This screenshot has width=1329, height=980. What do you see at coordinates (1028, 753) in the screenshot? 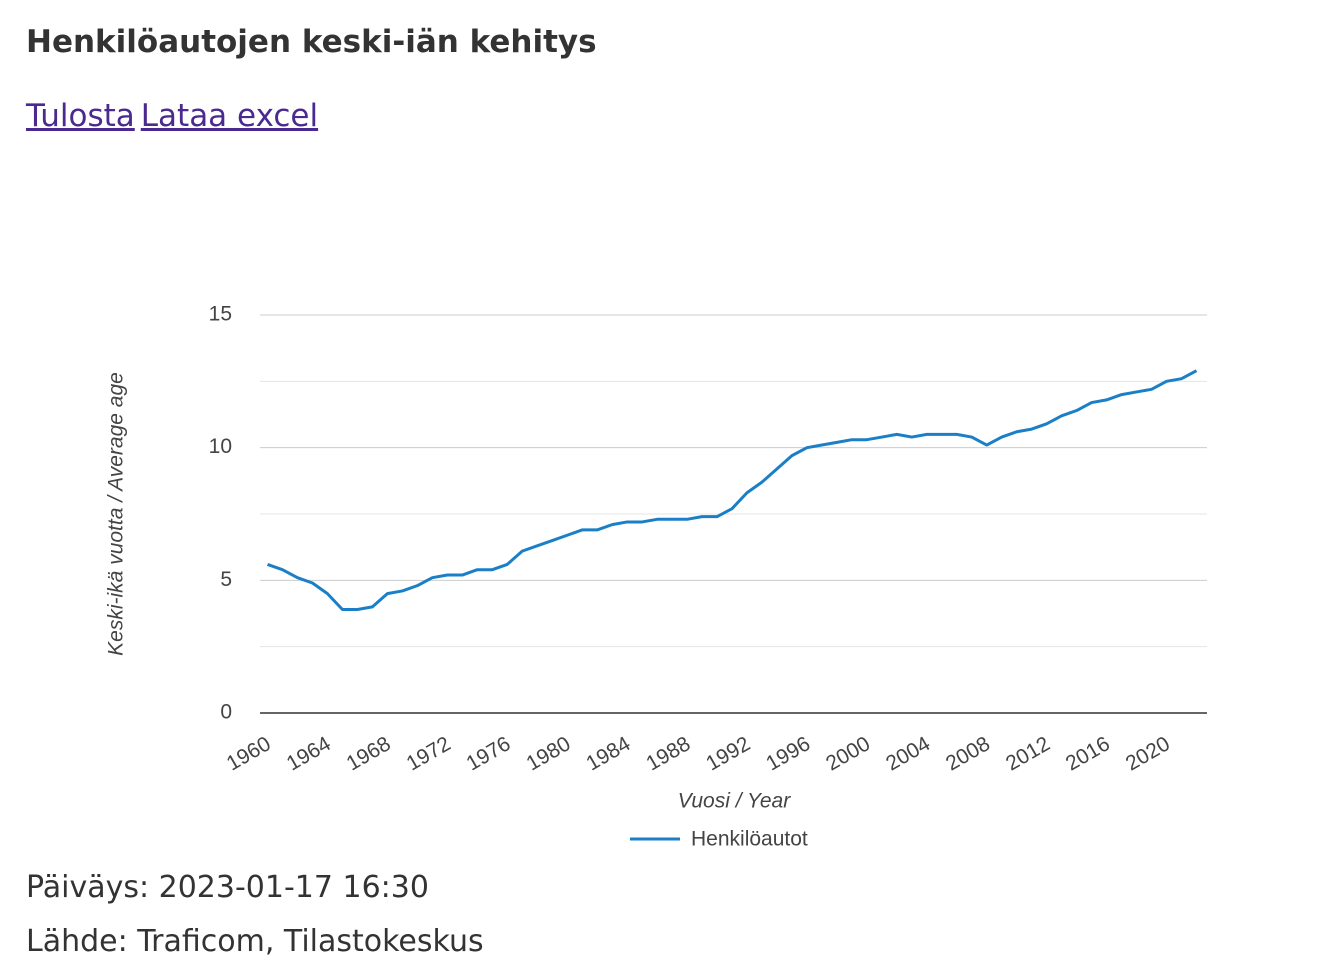
I see `x-tick-label: 2012` at bounding box center [1028, 753].